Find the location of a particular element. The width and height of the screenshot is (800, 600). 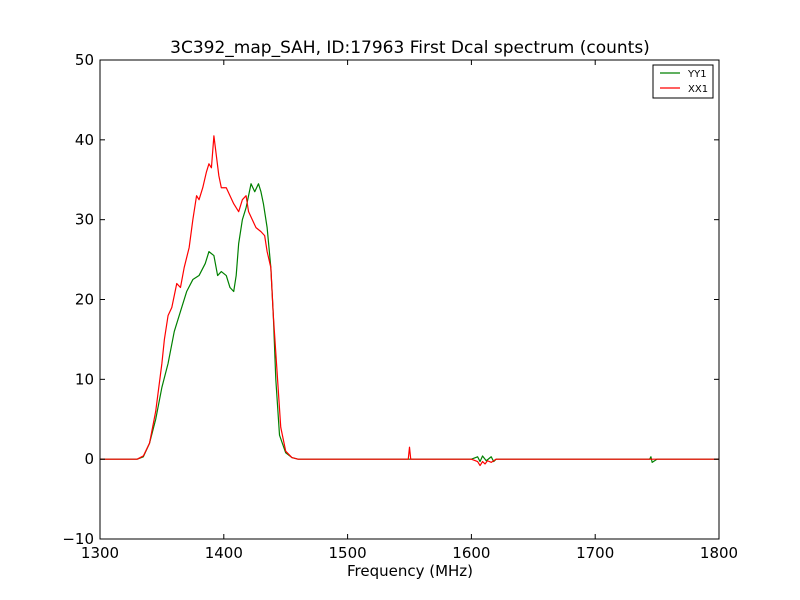

y-tick-label: −10 is located at coordinates (78, 539).